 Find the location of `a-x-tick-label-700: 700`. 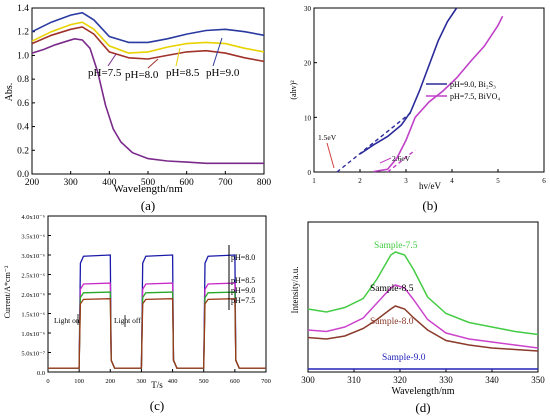

a-x-tick-label-700: 700 is located at coordinates (225, 183).